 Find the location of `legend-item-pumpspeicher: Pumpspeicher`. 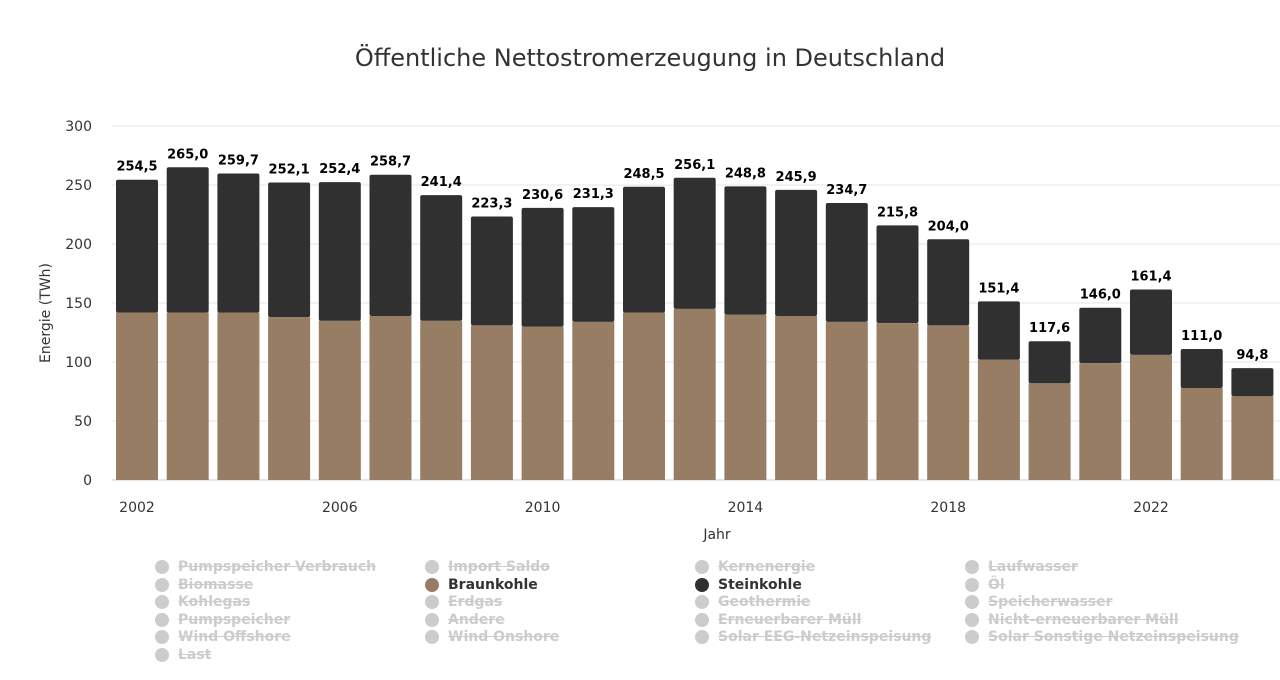

legend-item-pumpspeicher: Pumpspeicher is located at coordinates (222, 620).